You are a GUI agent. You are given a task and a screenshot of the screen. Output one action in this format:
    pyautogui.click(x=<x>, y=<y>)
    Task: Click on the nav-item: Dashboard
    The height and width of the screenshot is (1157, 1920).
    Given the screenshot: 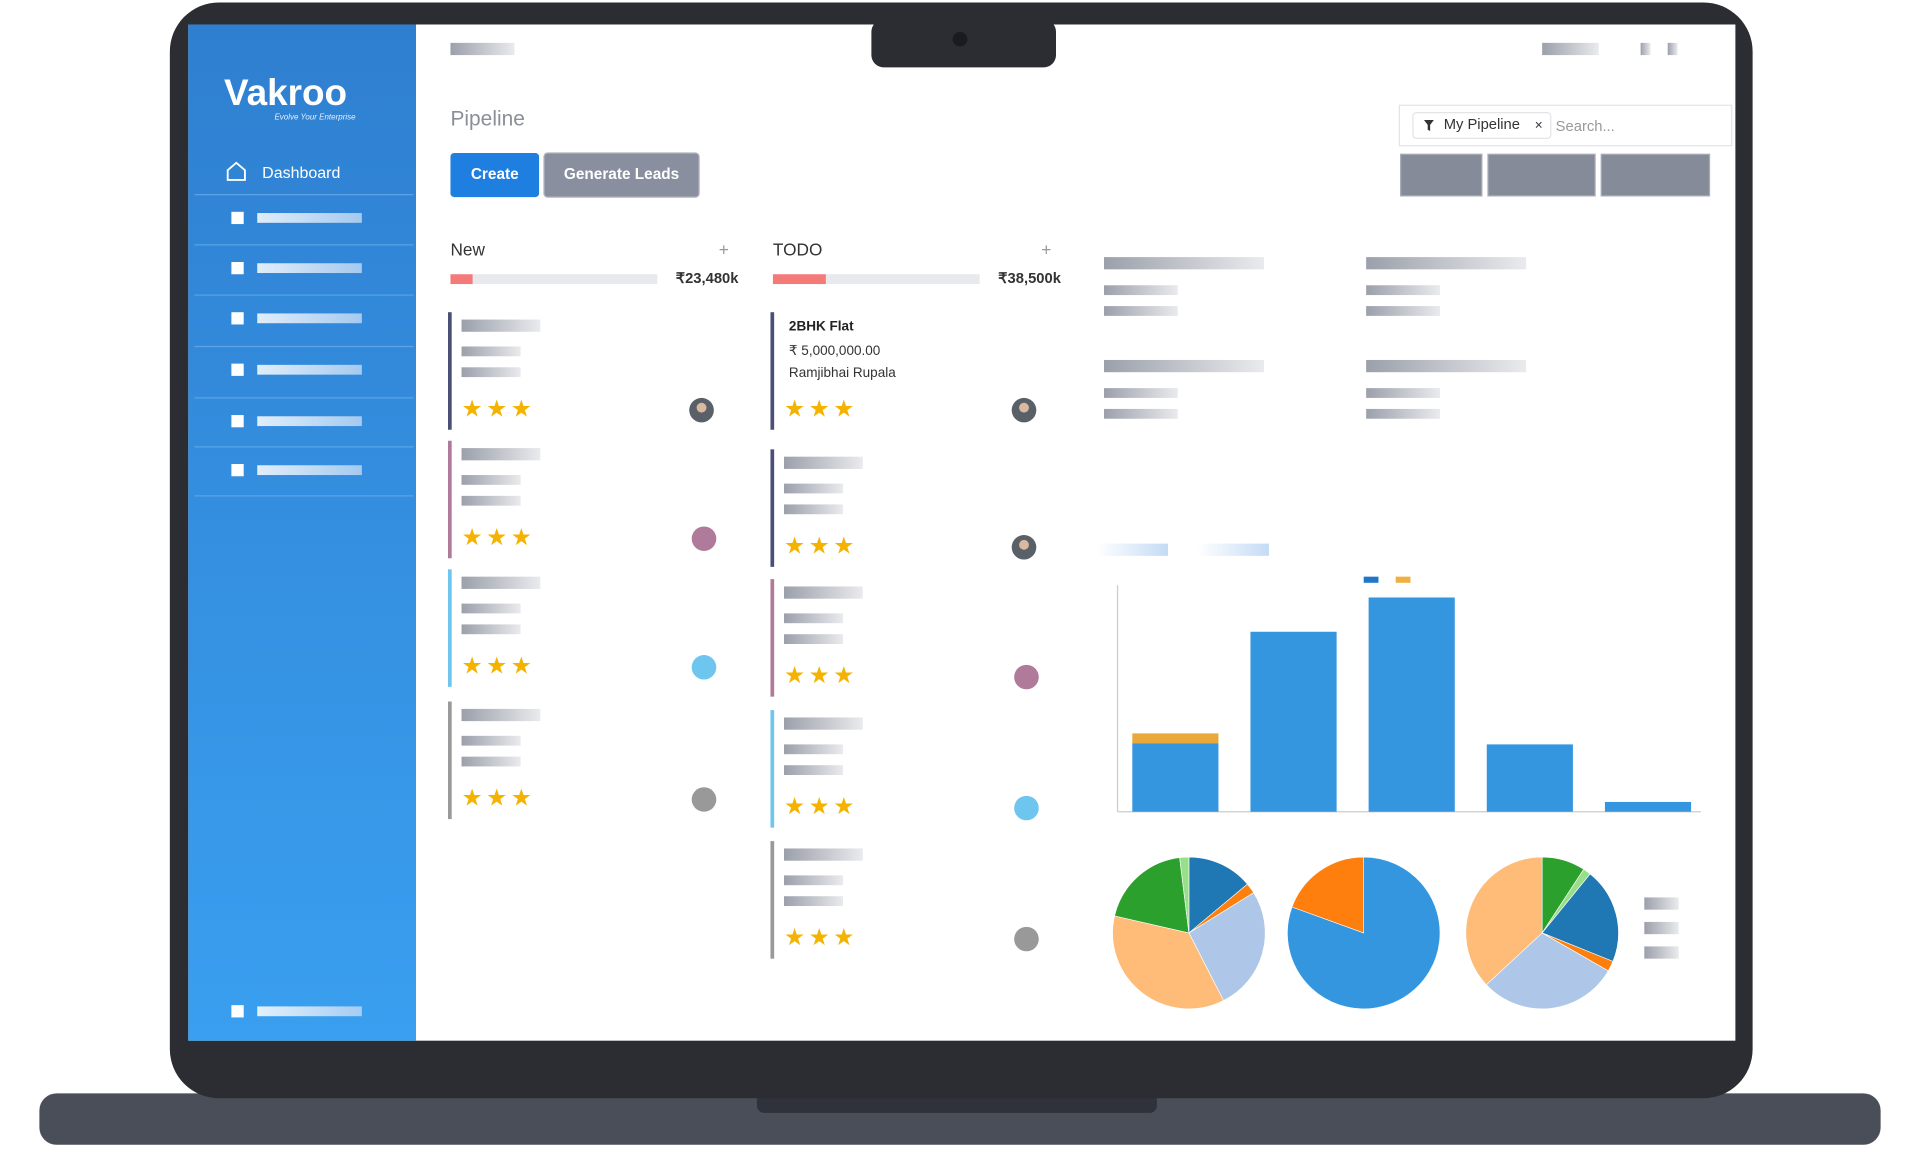 What is the action you would take?
    pyautogui.click(x=301, y=173)
    